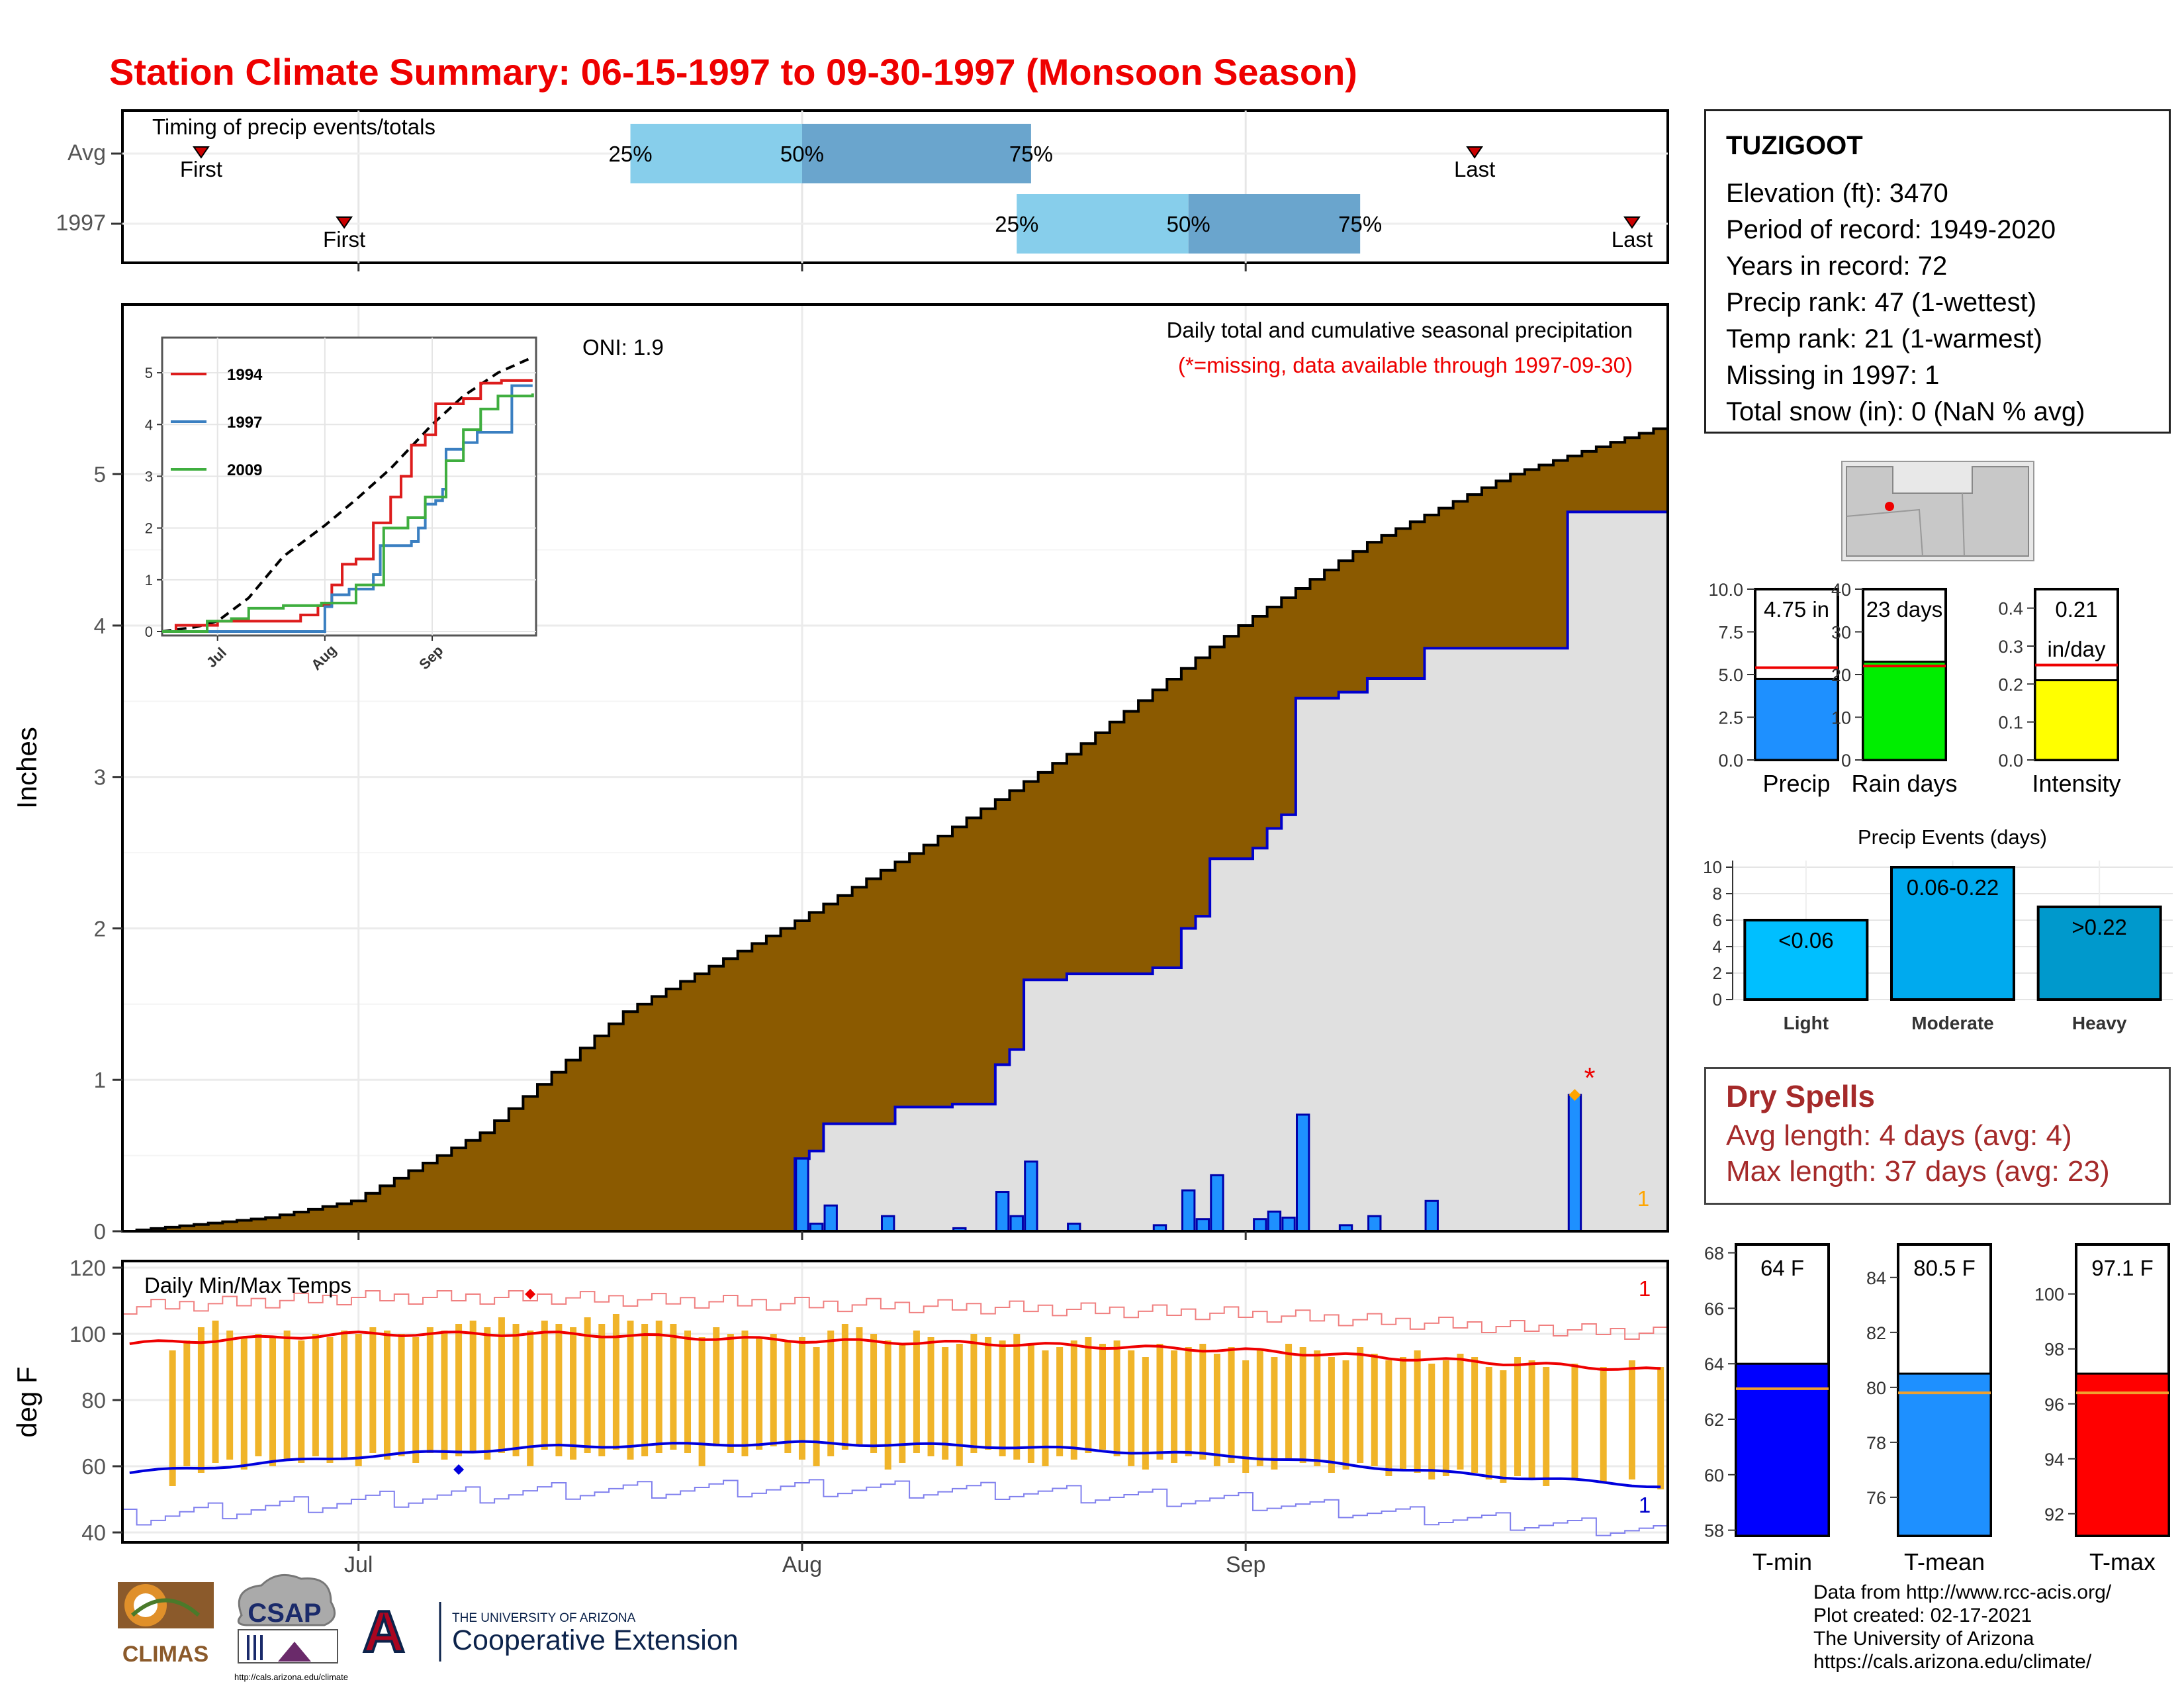 This screenshot has width=2184, height=1688. Describe the element at coordinates (100, 1080) in the screenshot. I see `precip-ytick-label: 1` at that location.